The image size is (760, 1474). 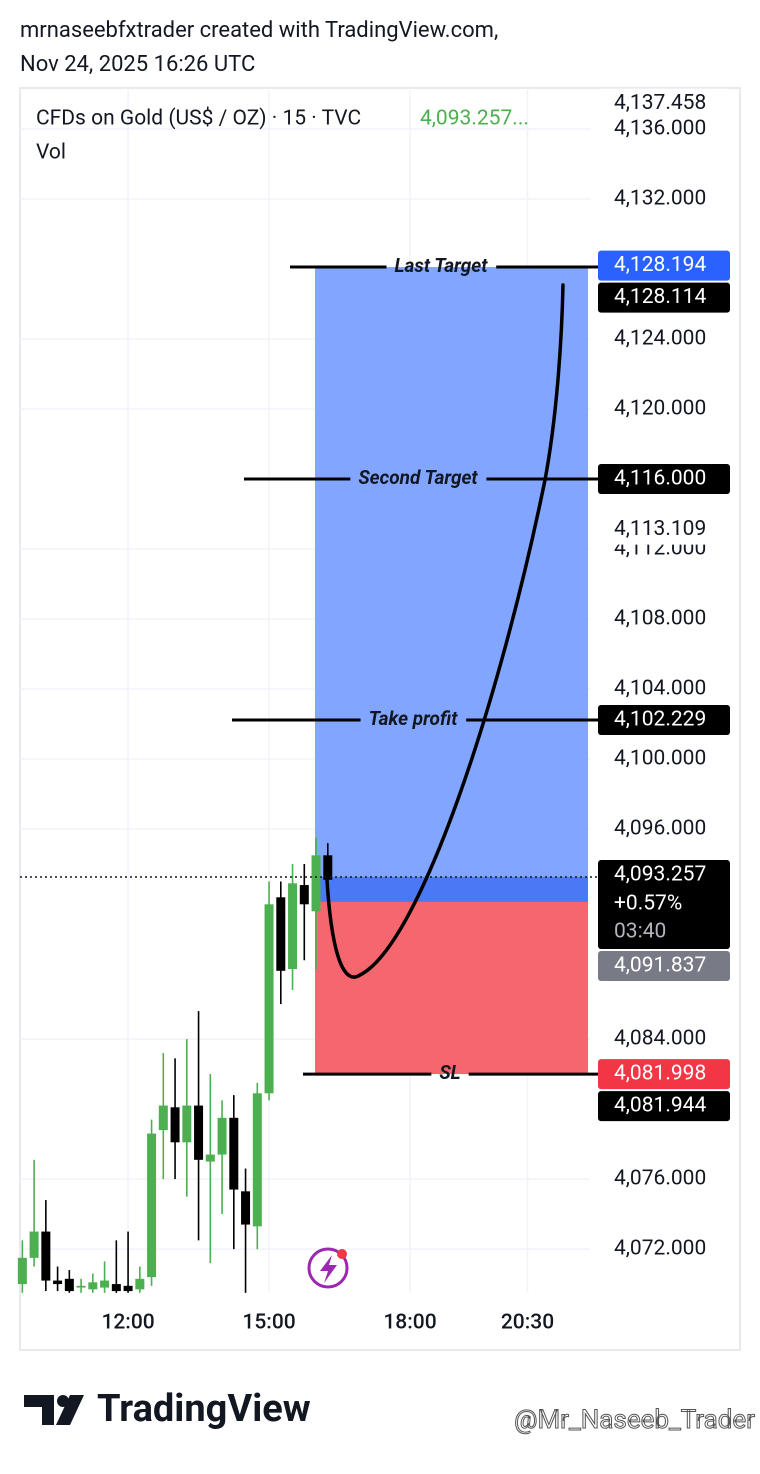 I want to click on price-label: 4,102.229, so click(x=660, y=720).